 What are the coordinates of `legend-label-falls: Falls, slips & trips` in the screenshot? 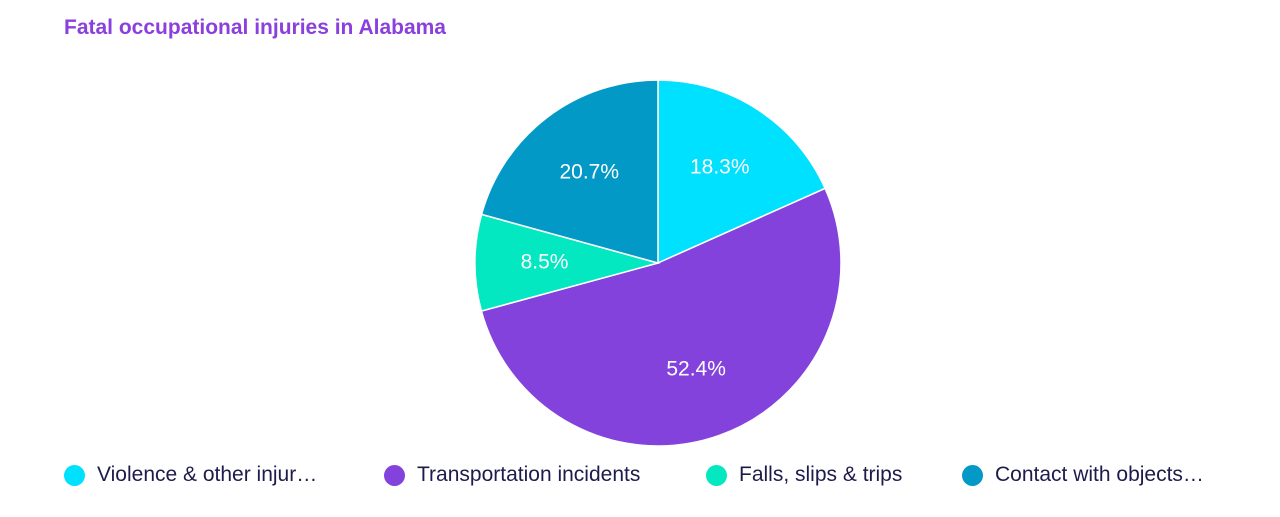 It's located at (821, 474).